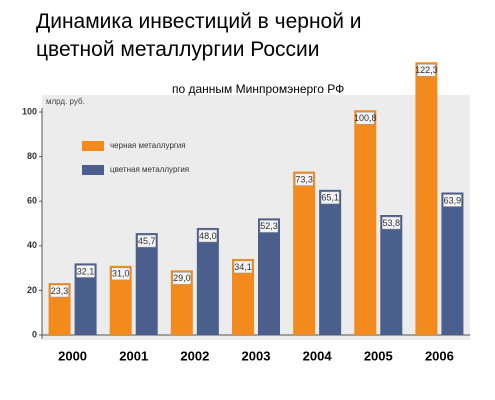  I want to click on value-label: 23,3, so click(60, 291).